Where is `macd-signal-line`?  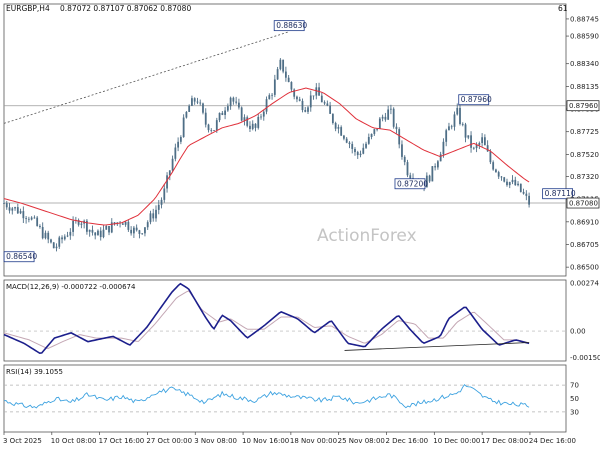
macd-signal-line is located at coordinates (266, 319).